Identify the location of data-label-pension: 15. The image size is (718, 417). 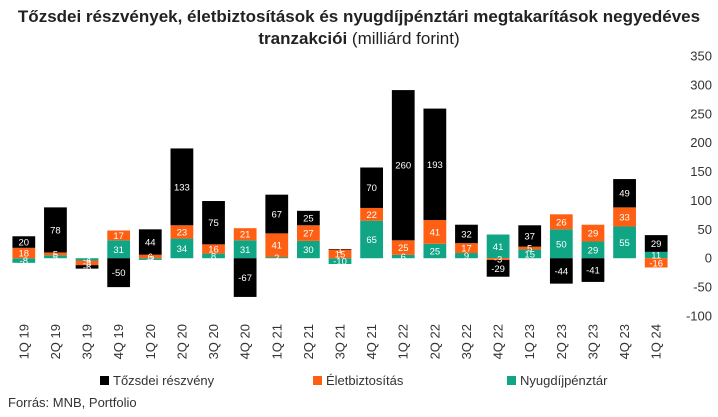
(529, 254).